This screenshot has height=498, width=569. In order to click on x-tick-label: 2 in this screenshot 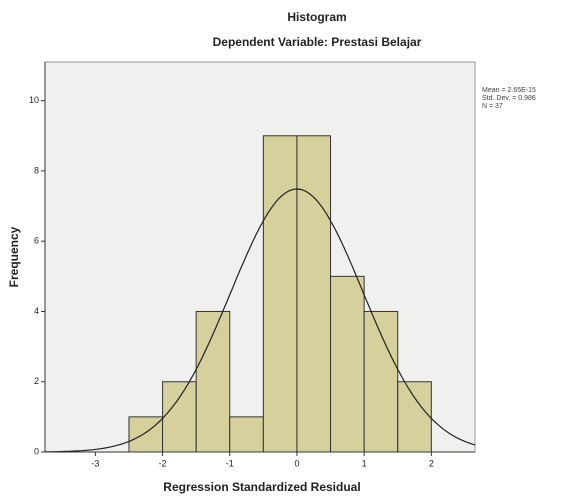, I will do `click(431, 463)`.